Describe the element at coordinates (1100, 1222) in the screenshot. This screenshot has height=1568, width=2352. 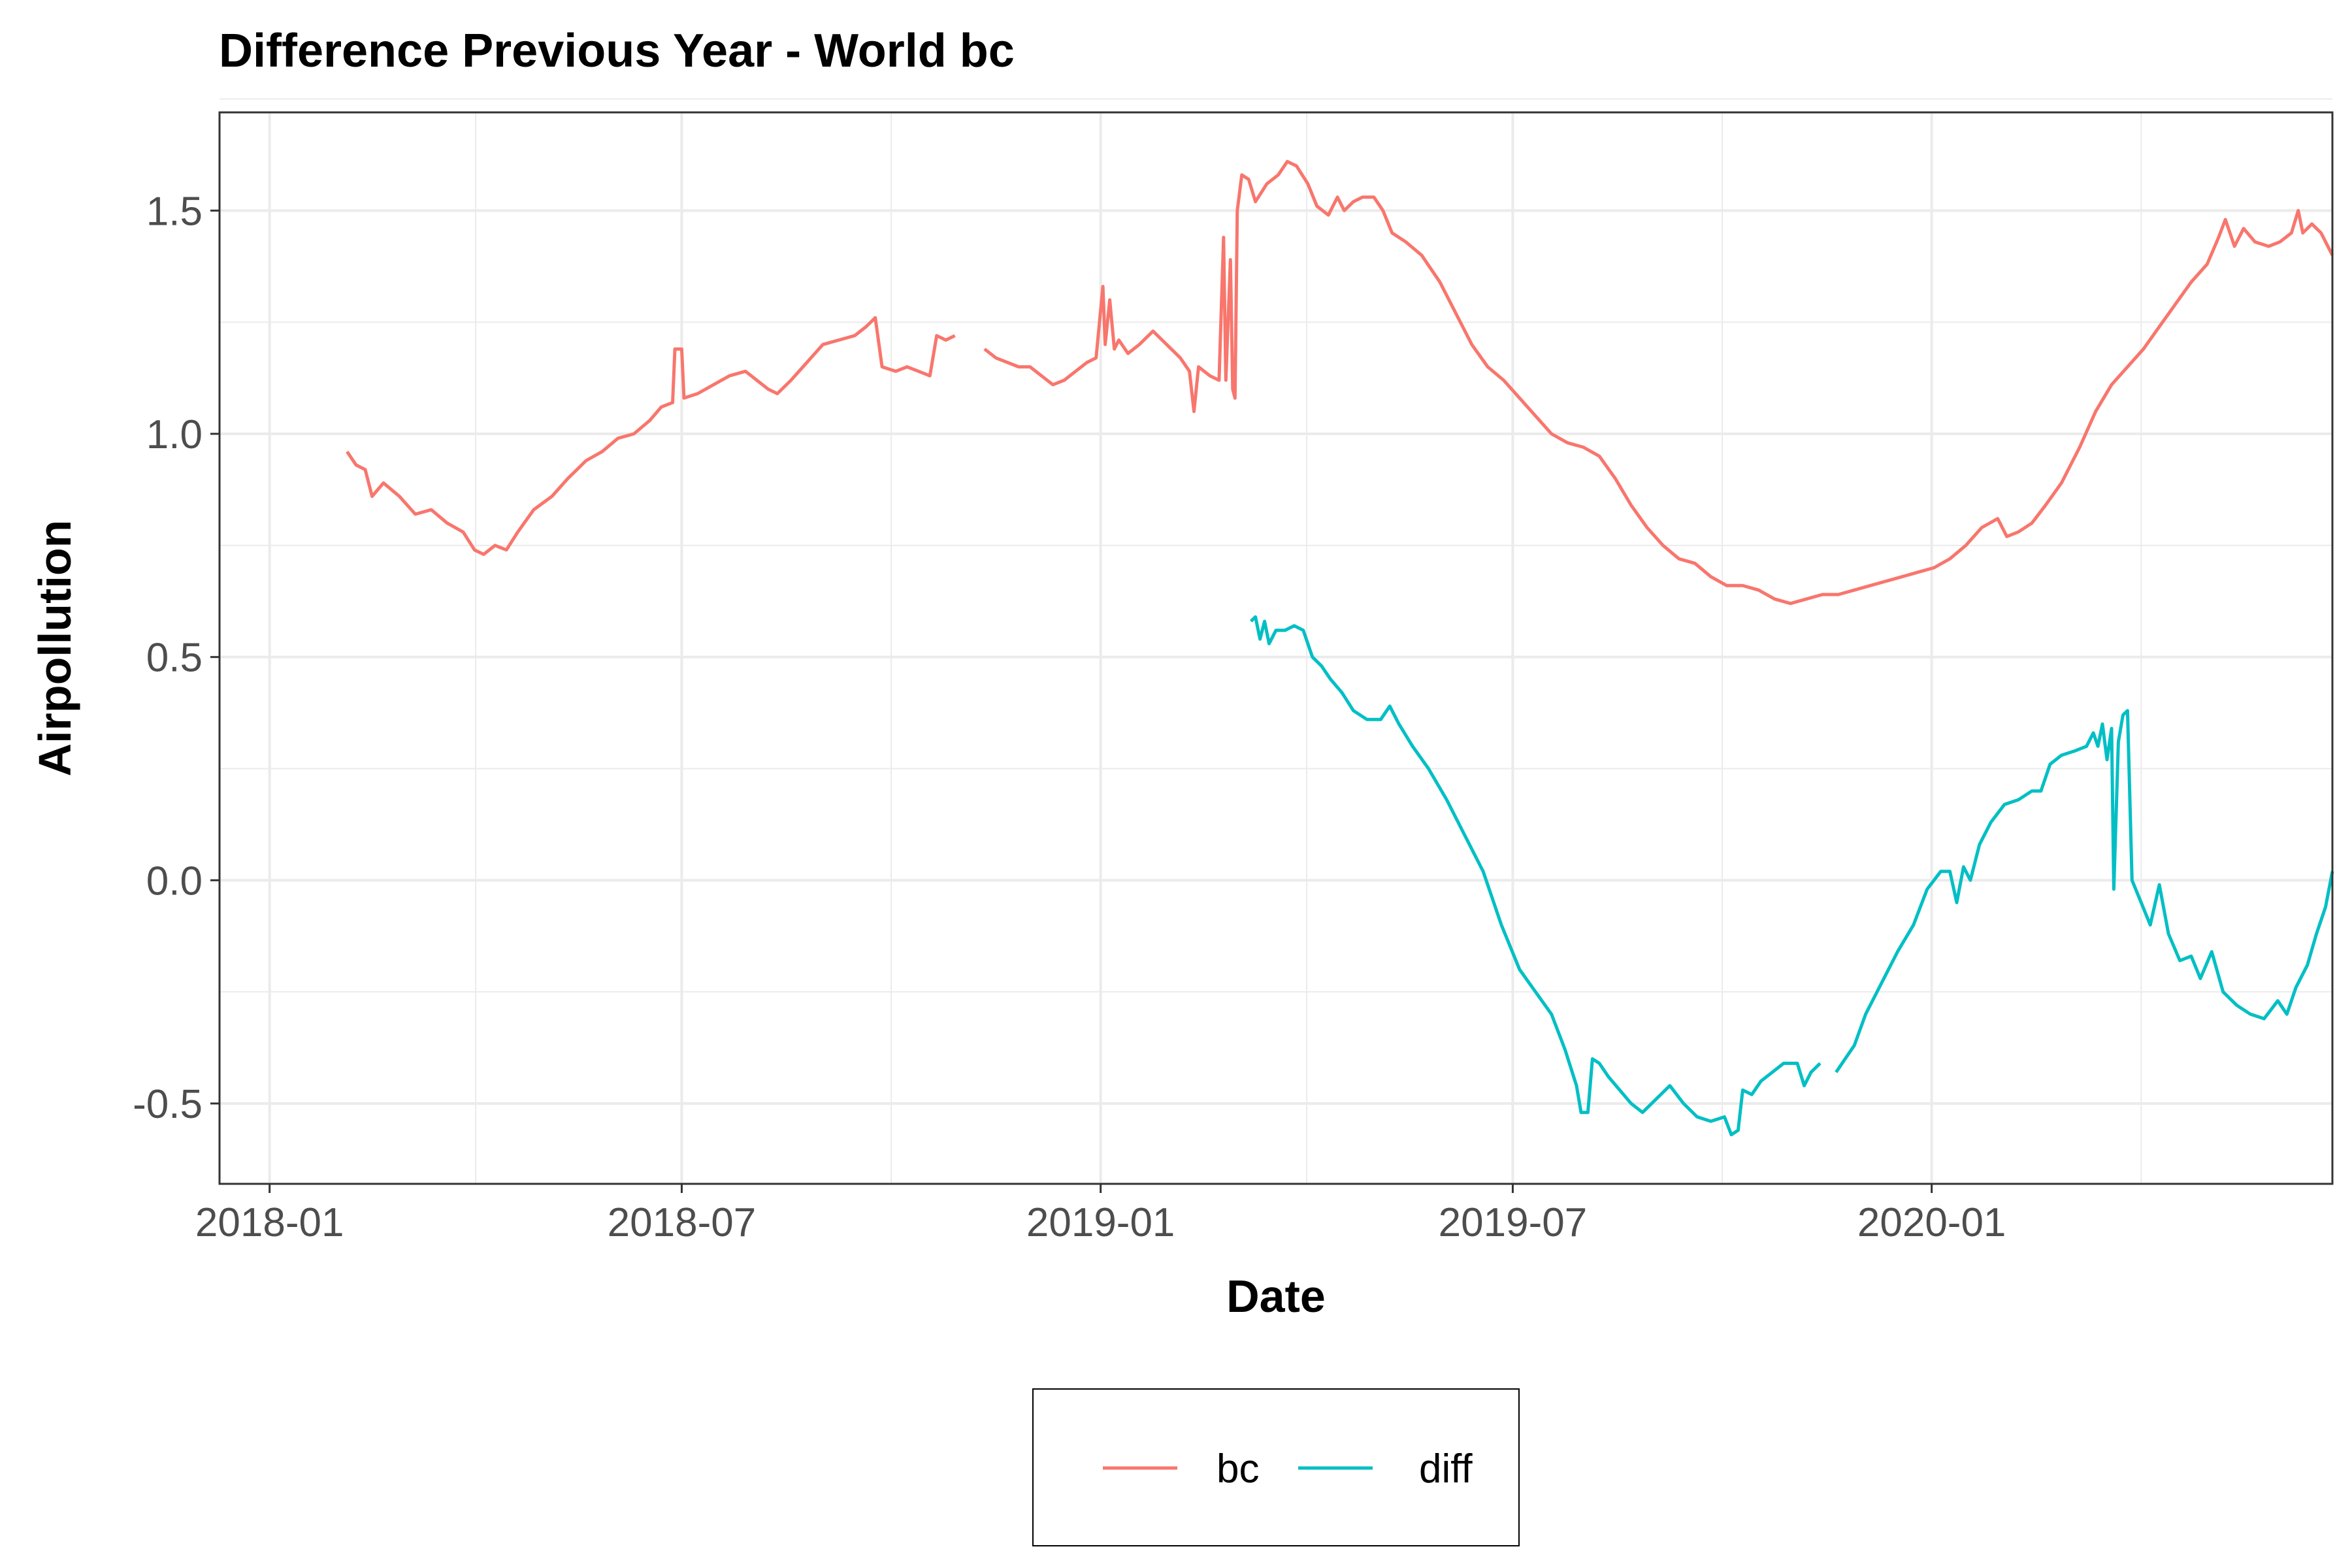
I see `x-tick-label: 2019-01` at that location.